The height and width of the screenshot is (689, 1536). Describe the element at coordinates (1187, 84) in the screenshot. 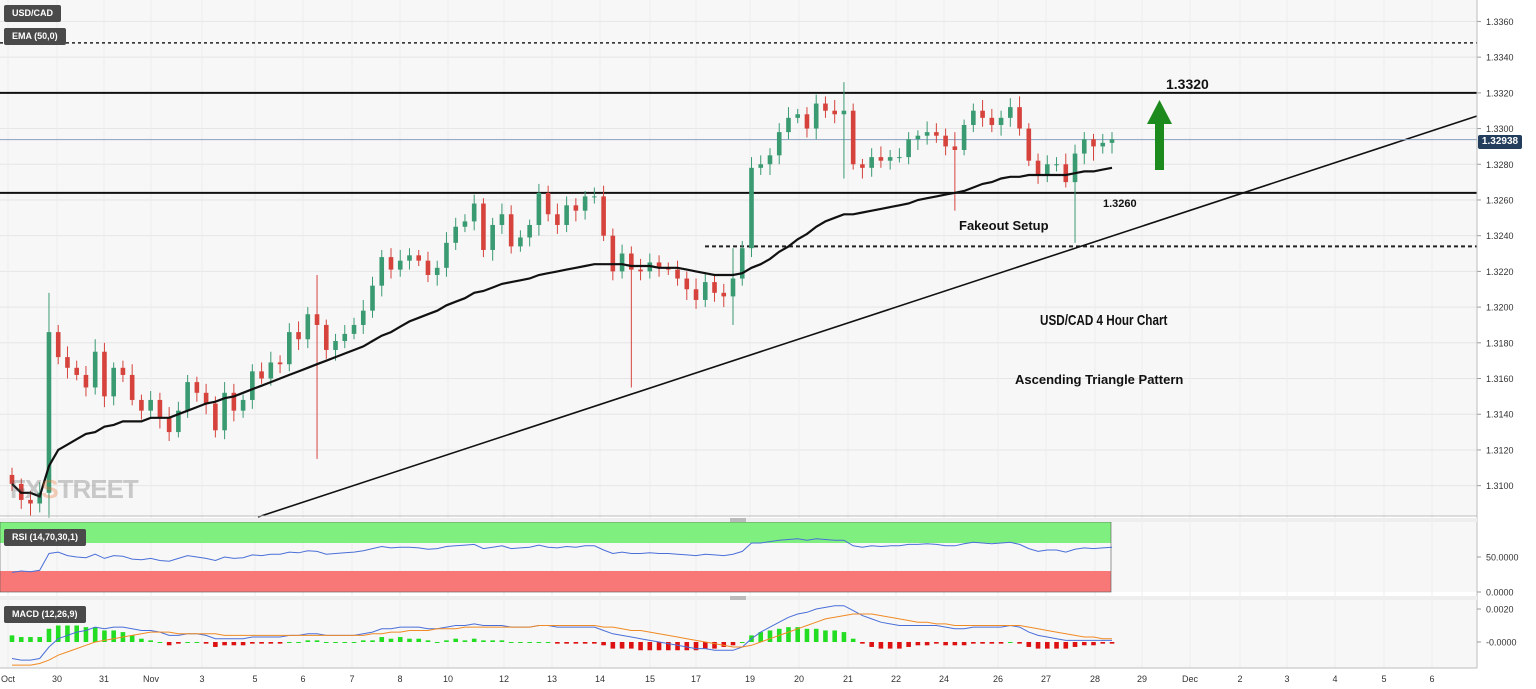

I see `resistance-label: 1.3320` at that location.